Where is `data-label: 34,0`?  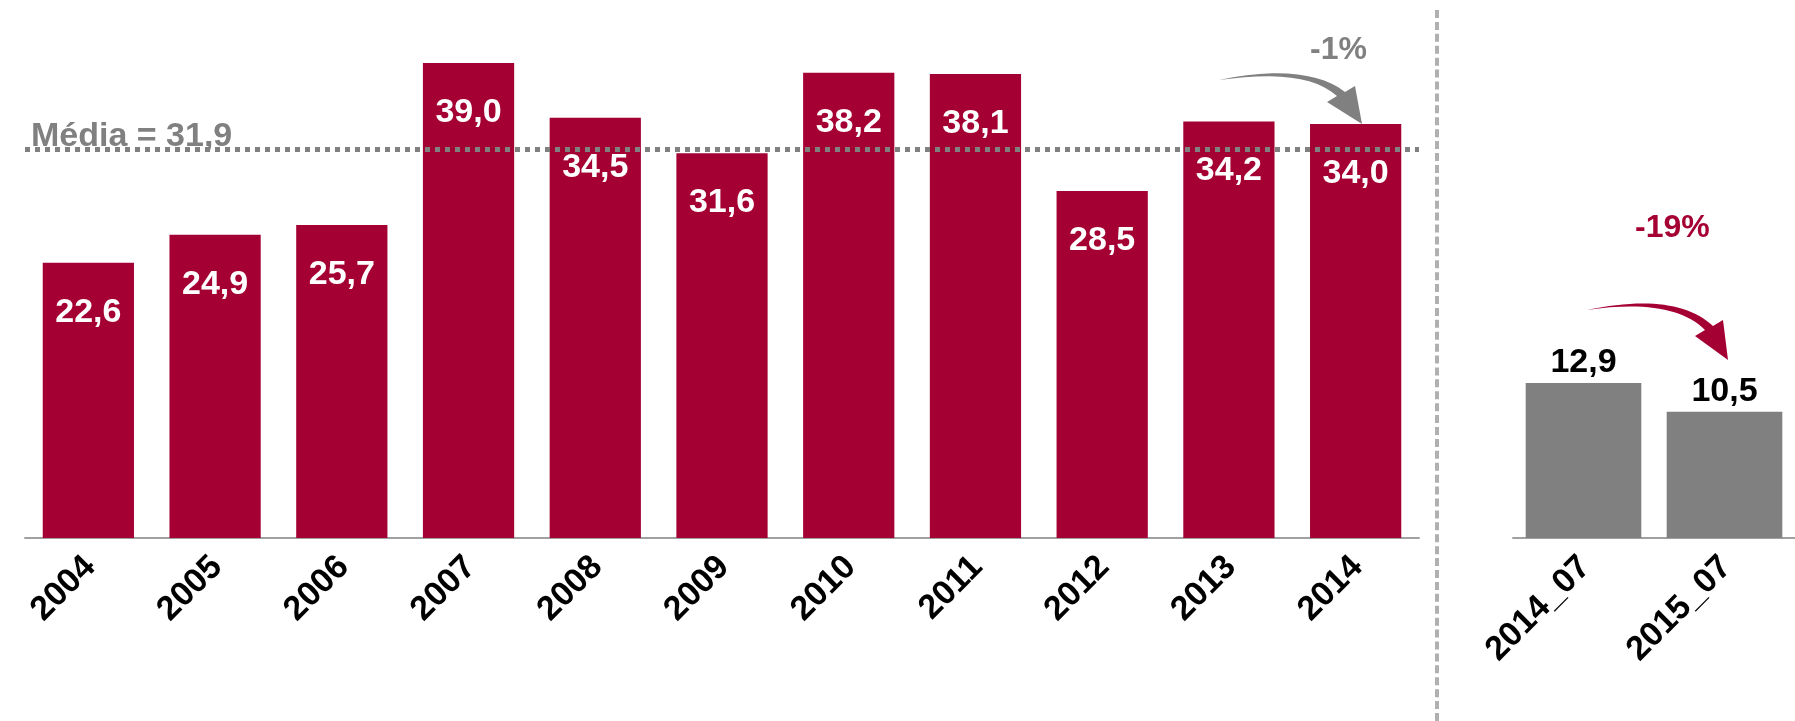 data-label: 34,0 is located at coordinates (1355, 170).